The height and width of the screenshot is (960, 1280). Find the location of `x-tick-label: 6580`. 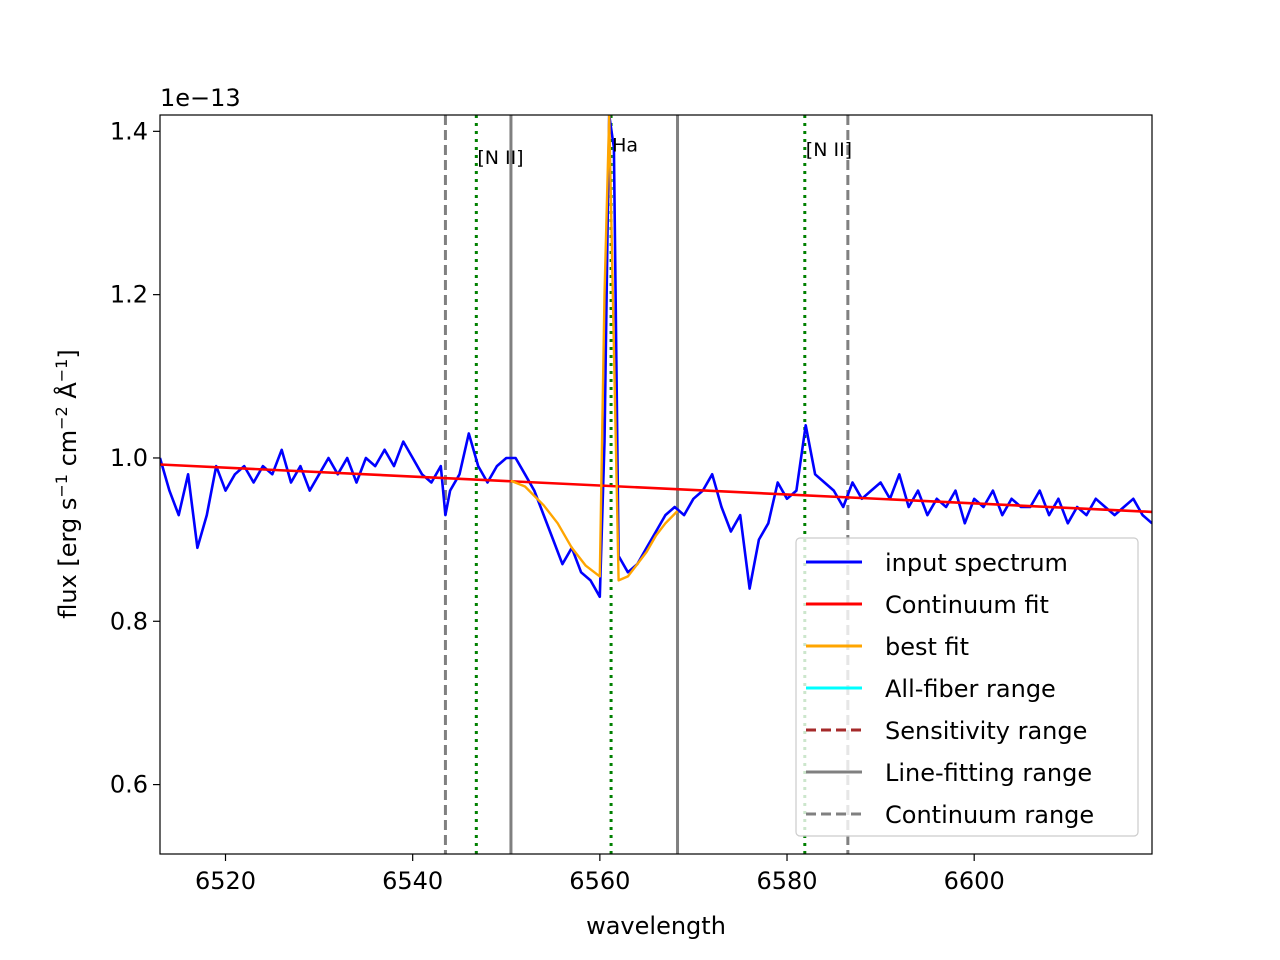

x-tick-label: 6580 is located at coordinates (786, 881).